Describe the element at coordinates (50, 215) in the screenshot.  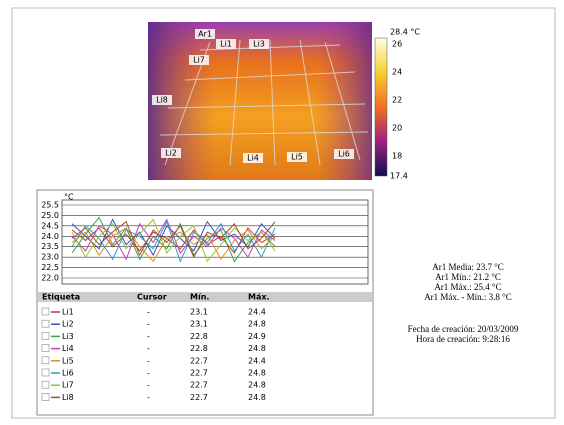
I see `y-tick-label: 25.0` at that location.